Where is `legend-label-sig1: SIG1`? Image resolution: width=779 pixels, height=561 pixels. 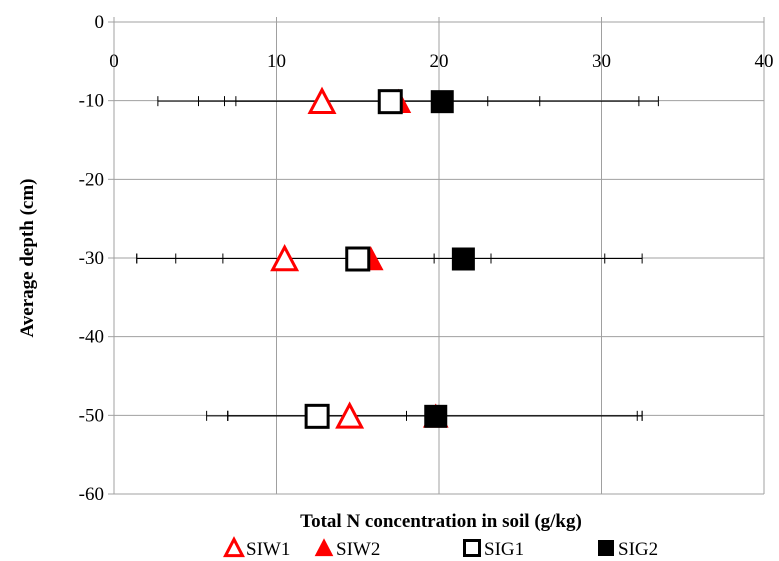 legend-label-sig1: SIG1 is located at coordinates (504, 549).